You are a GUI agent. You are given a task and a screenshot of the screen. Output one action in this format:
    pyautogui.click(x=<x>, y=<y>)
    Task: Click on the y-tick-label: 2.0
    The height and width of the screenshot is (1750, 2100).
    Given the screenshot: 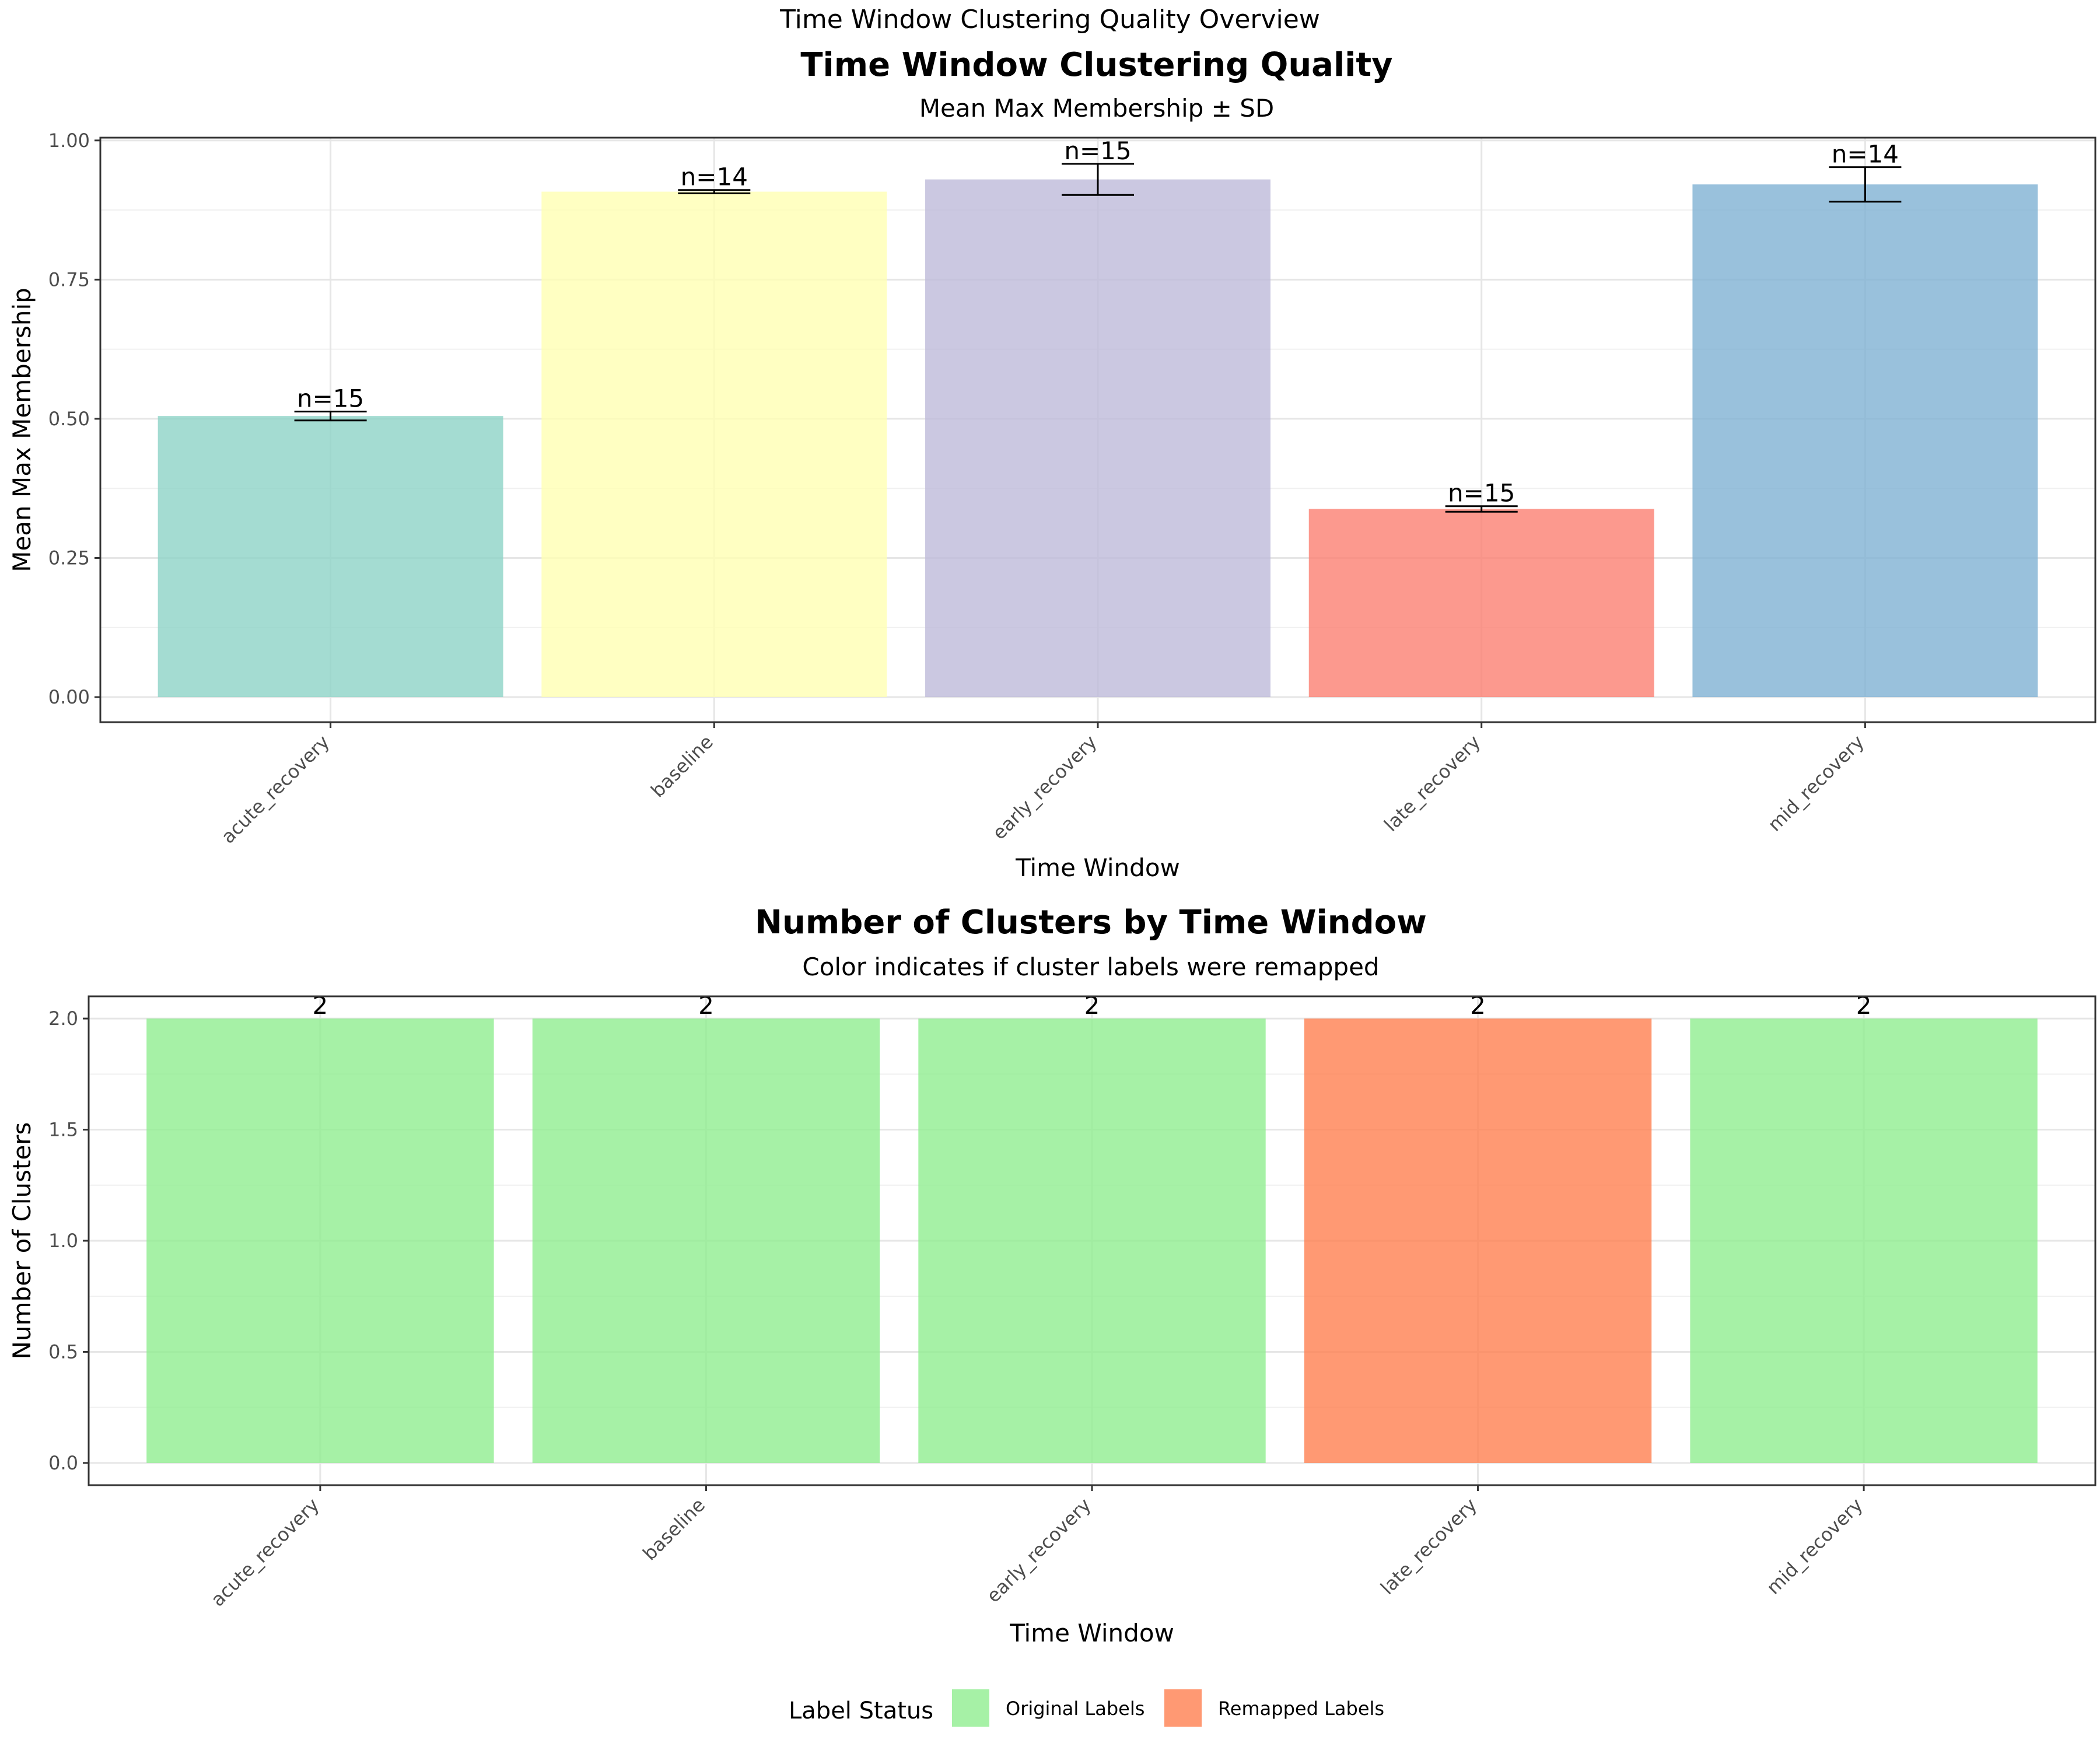 What is the action you would take?
    pyautogui.click(x=63, y=1019)
    